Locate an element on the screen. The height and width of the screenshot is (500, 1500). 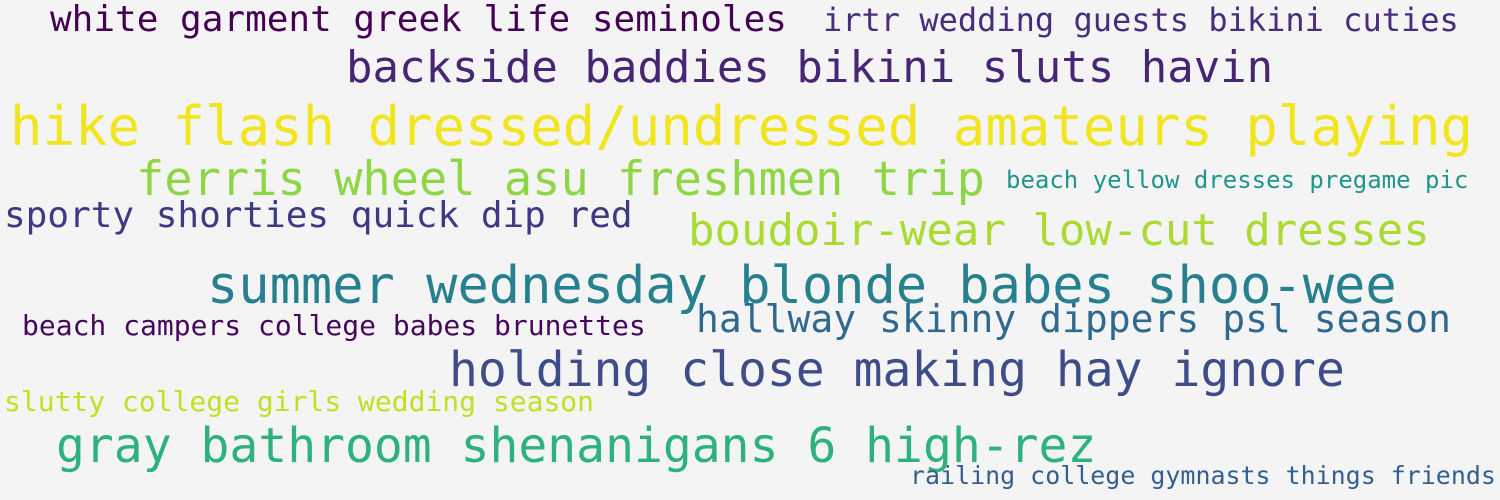
cloud-phrase: ferris wheel asu freshmen trip is located at coordinates (560, 179).